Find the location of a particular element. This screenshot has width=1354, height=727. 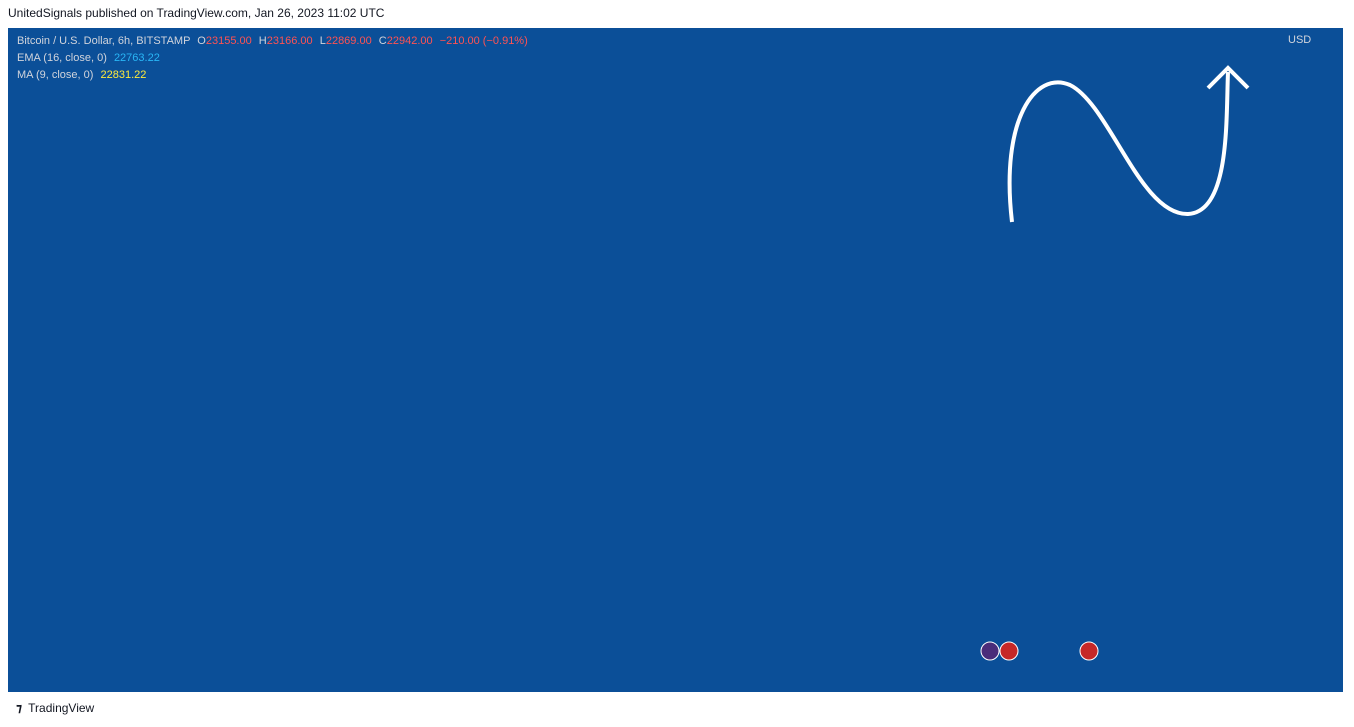

ohlc-key: C is located at coordinates (383, 41).